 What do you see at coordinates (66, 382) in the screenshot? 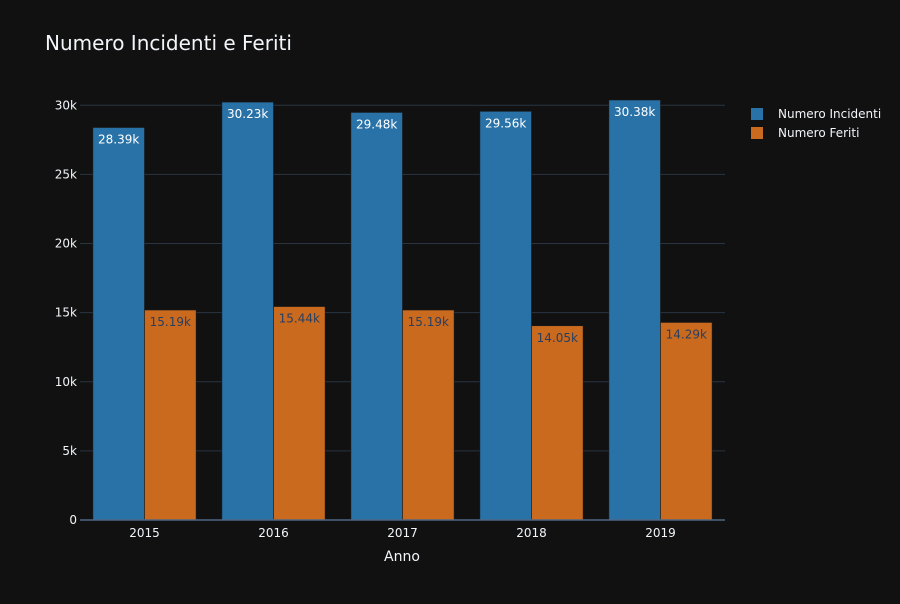
I see `y-tick-label: 10k` at bounding box center [66, 382].